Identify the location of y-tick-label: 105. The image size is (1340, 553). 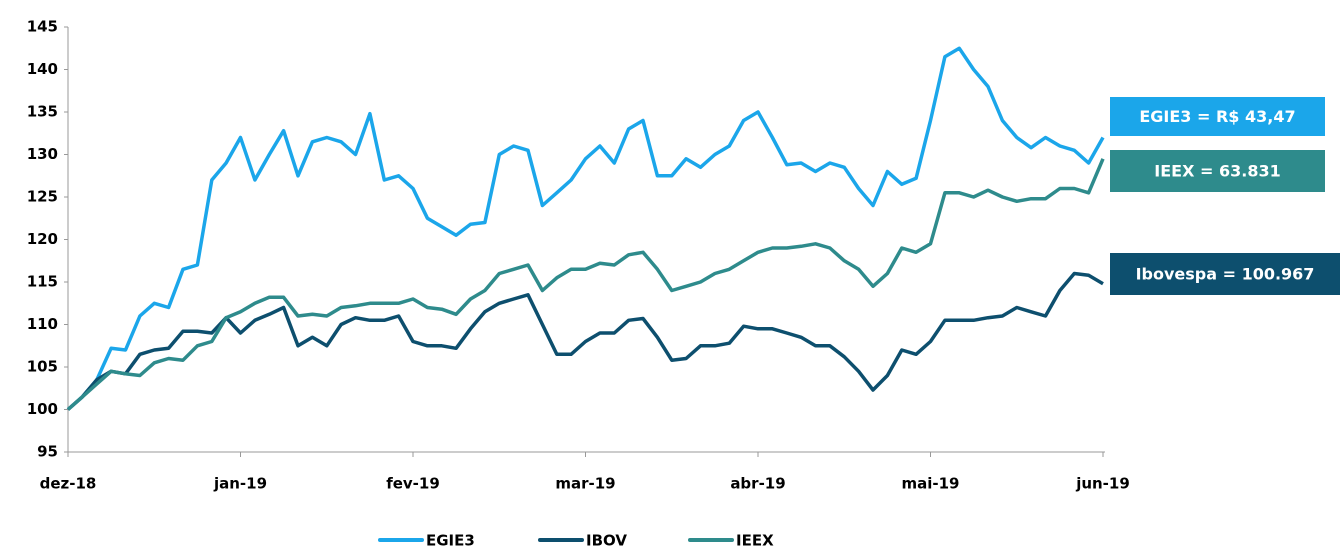
(42, 367).